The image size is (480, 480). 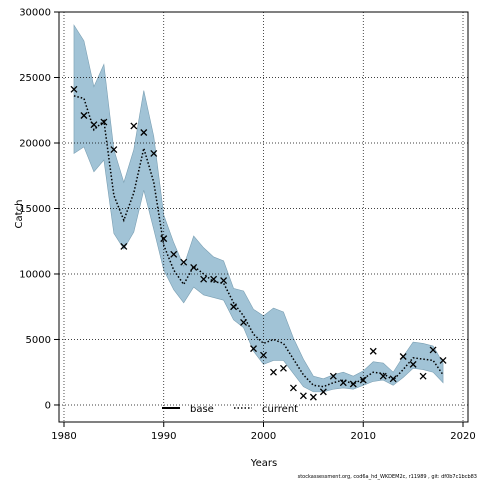 I want to click on x-tick-label-2010: 2010, so click(x=363, y=436).